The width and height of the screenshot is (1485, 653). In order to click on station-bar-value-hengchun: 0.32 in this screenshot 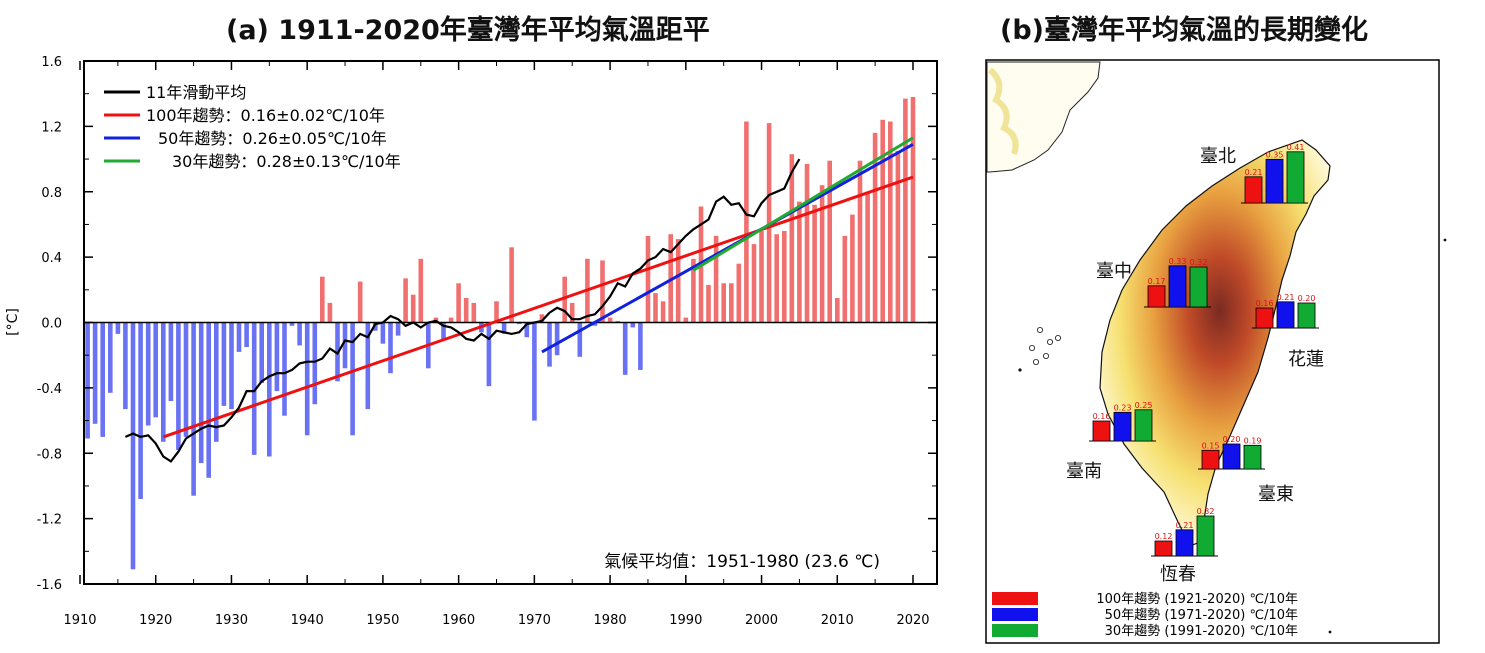, I will do `click(1206, 511)`.